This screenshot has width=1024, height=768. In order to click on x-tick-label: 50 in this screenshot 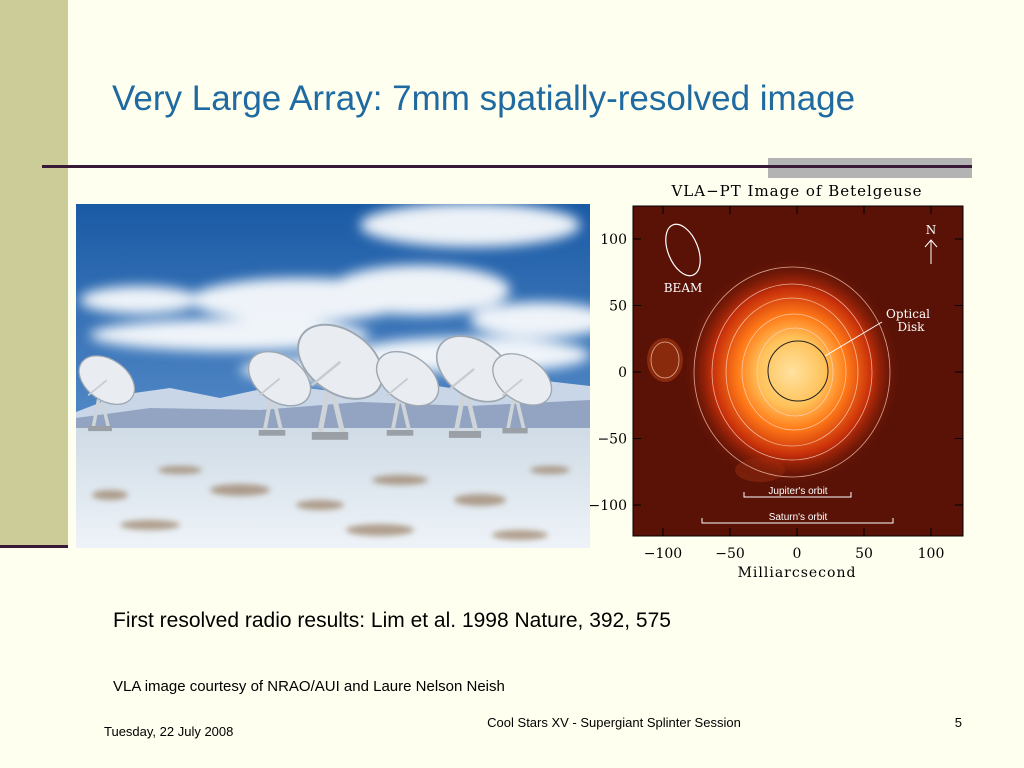, I will do `click(864, 554)`.